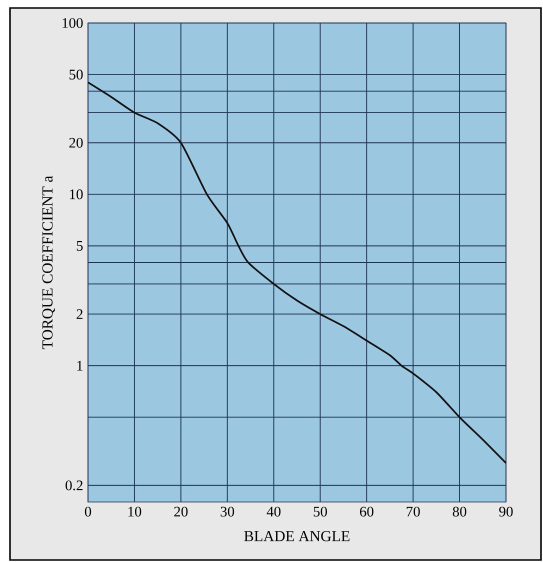 The height and width of the screenshot is (562, 543). Describe the element at coordinates (273, 511) in the screenshot. I see `x-tick-label: 40` at that location.